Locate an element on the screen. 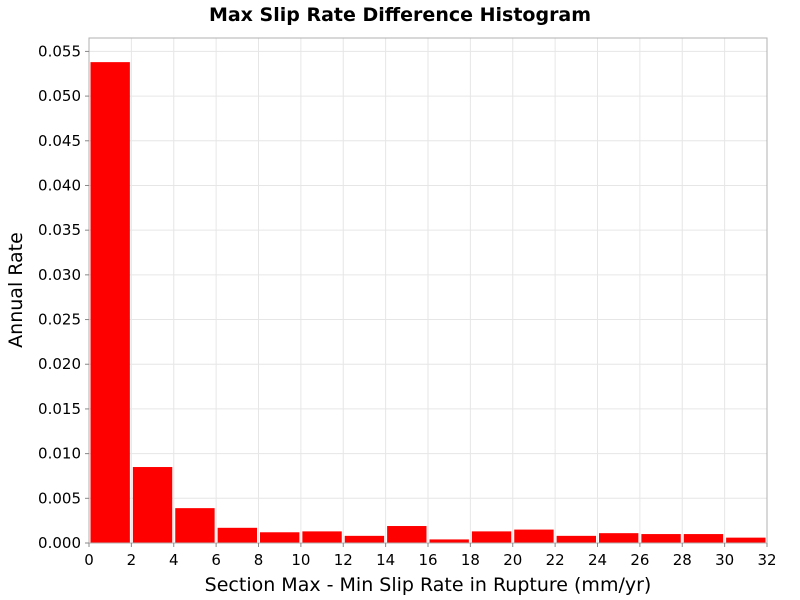  x-tick-label: 26 is located at coordinates (639, 560).